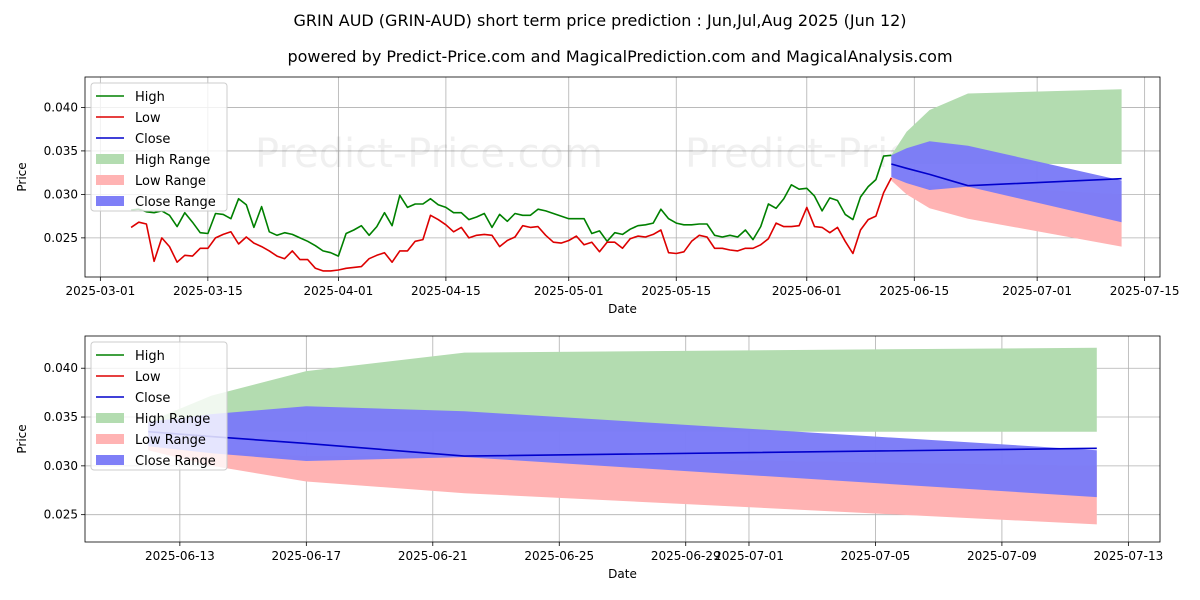  I want to click on x-tick-label: 2025-07-15, so click(1145, 291).